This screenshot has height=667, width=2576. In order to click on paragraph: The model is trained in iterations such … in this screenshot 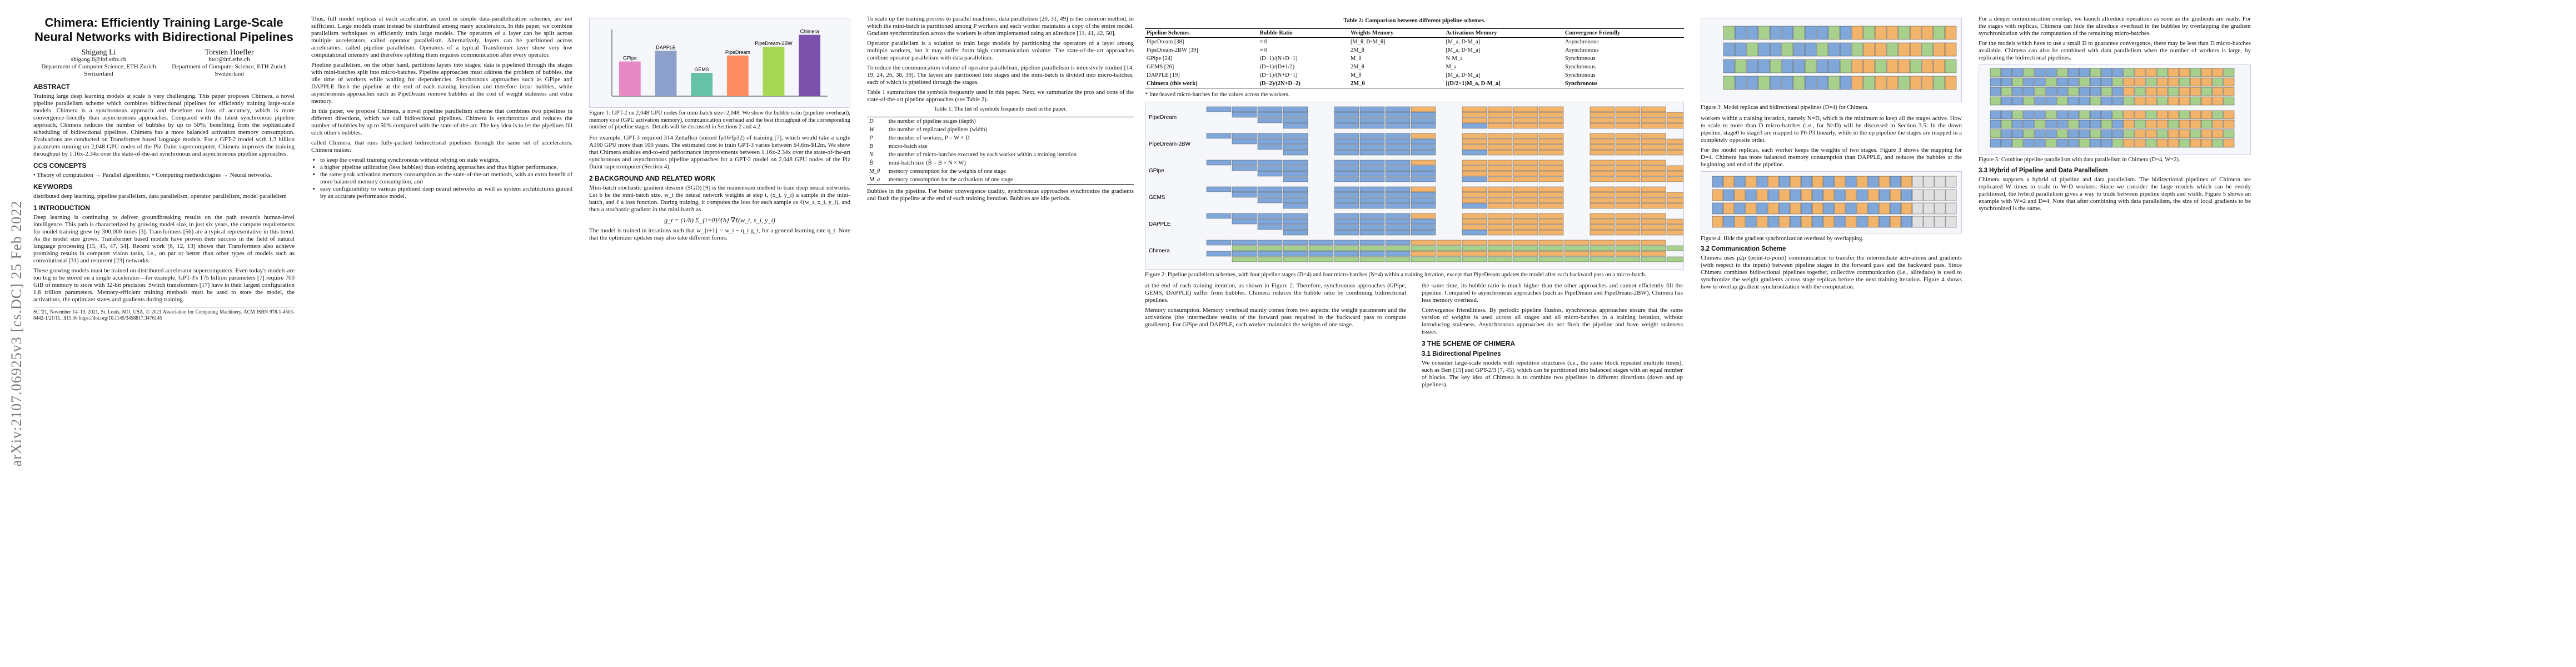, I will do `click(719, 234)`.